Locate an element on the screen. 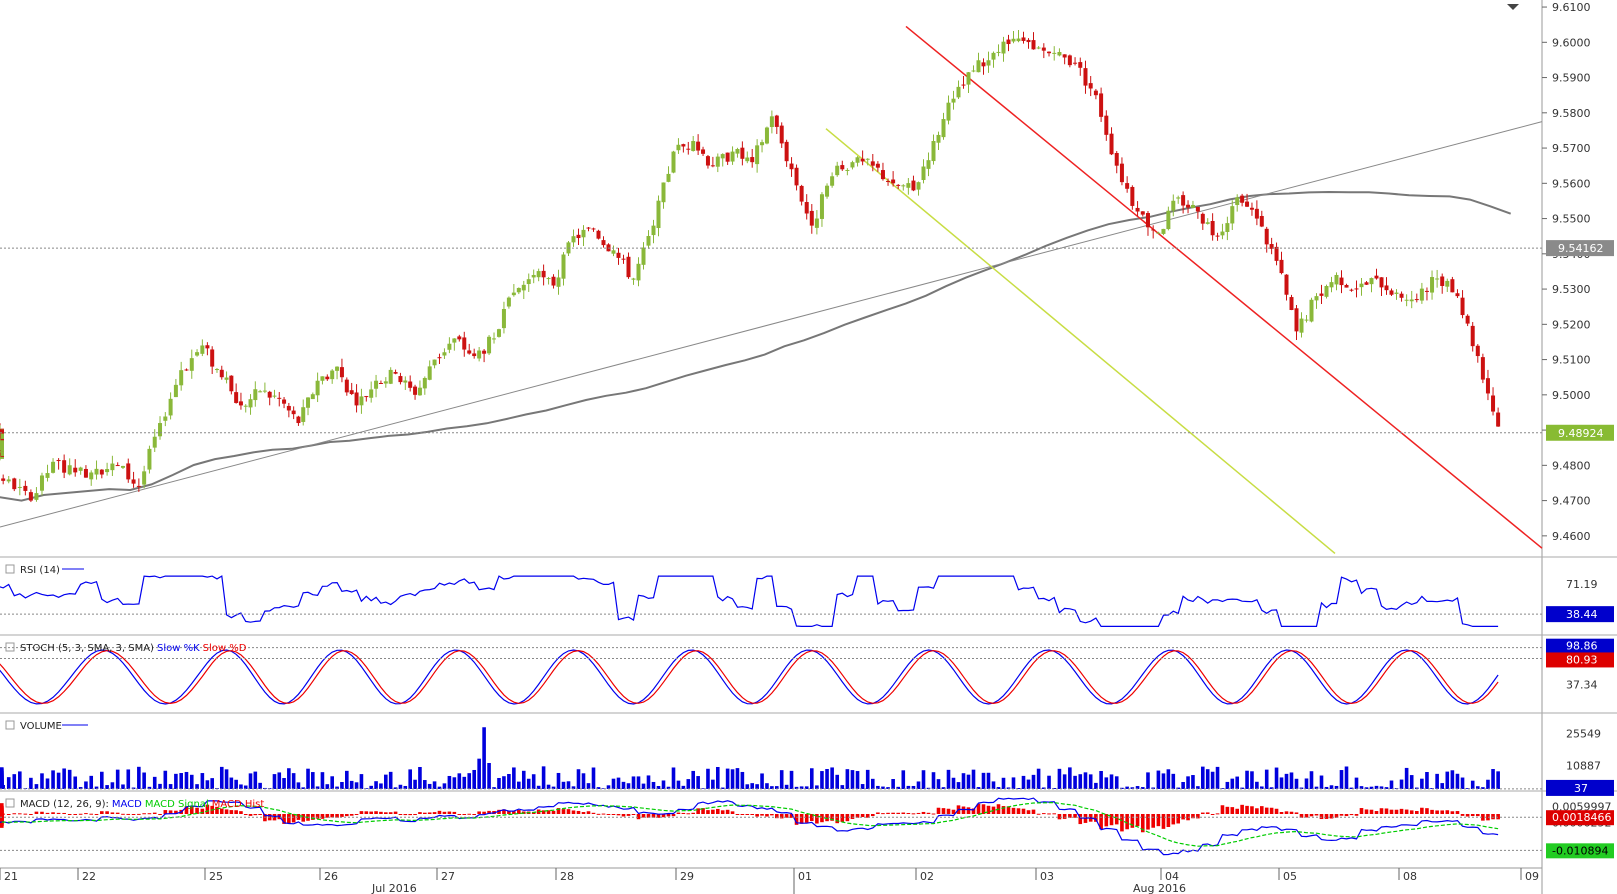 The height and width of the screenshot is (894, 1617). date-axis-label: 21 is located at coordinates (11, 876).